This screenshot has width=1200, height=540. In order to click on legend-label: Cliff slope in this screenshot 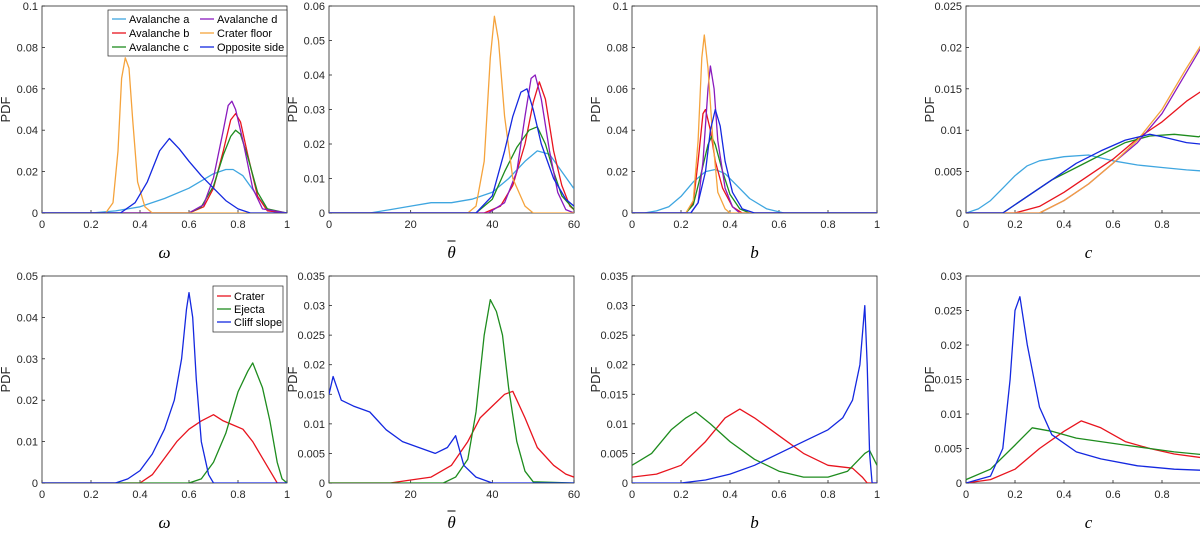, I will do `click(258, 323)`.